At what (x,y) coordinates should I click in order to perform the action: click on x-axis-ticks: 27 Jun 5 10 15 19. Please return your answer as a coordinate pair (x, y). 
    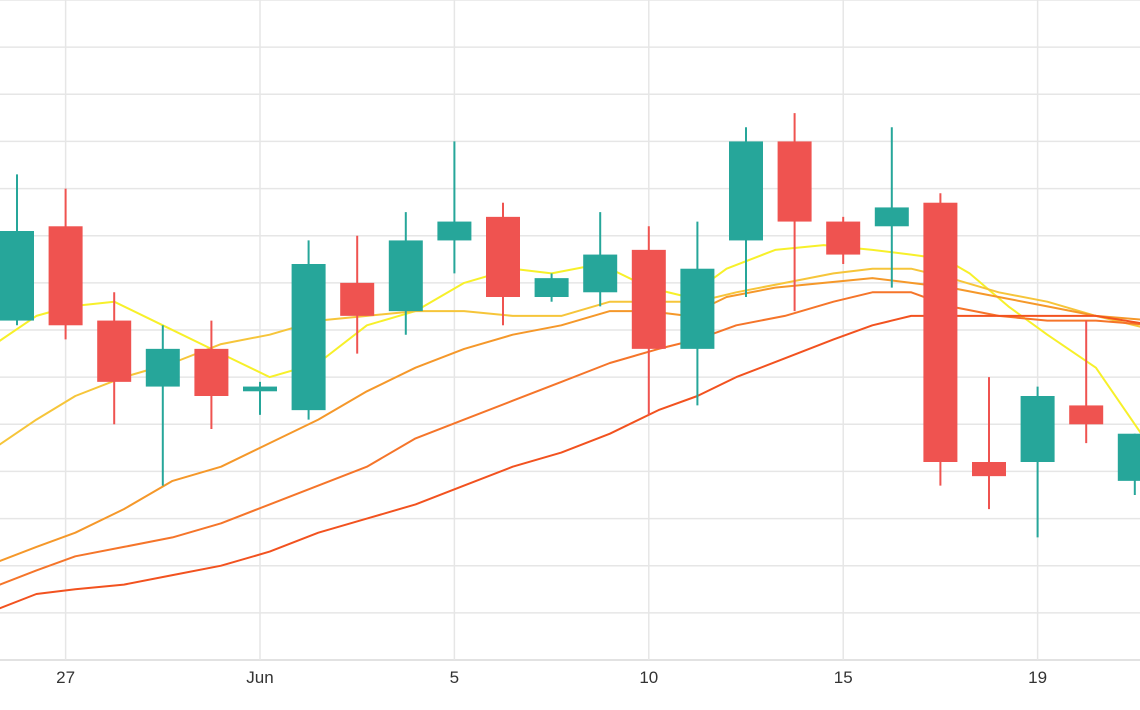
    Looking at the image, I should click on (551, 677).